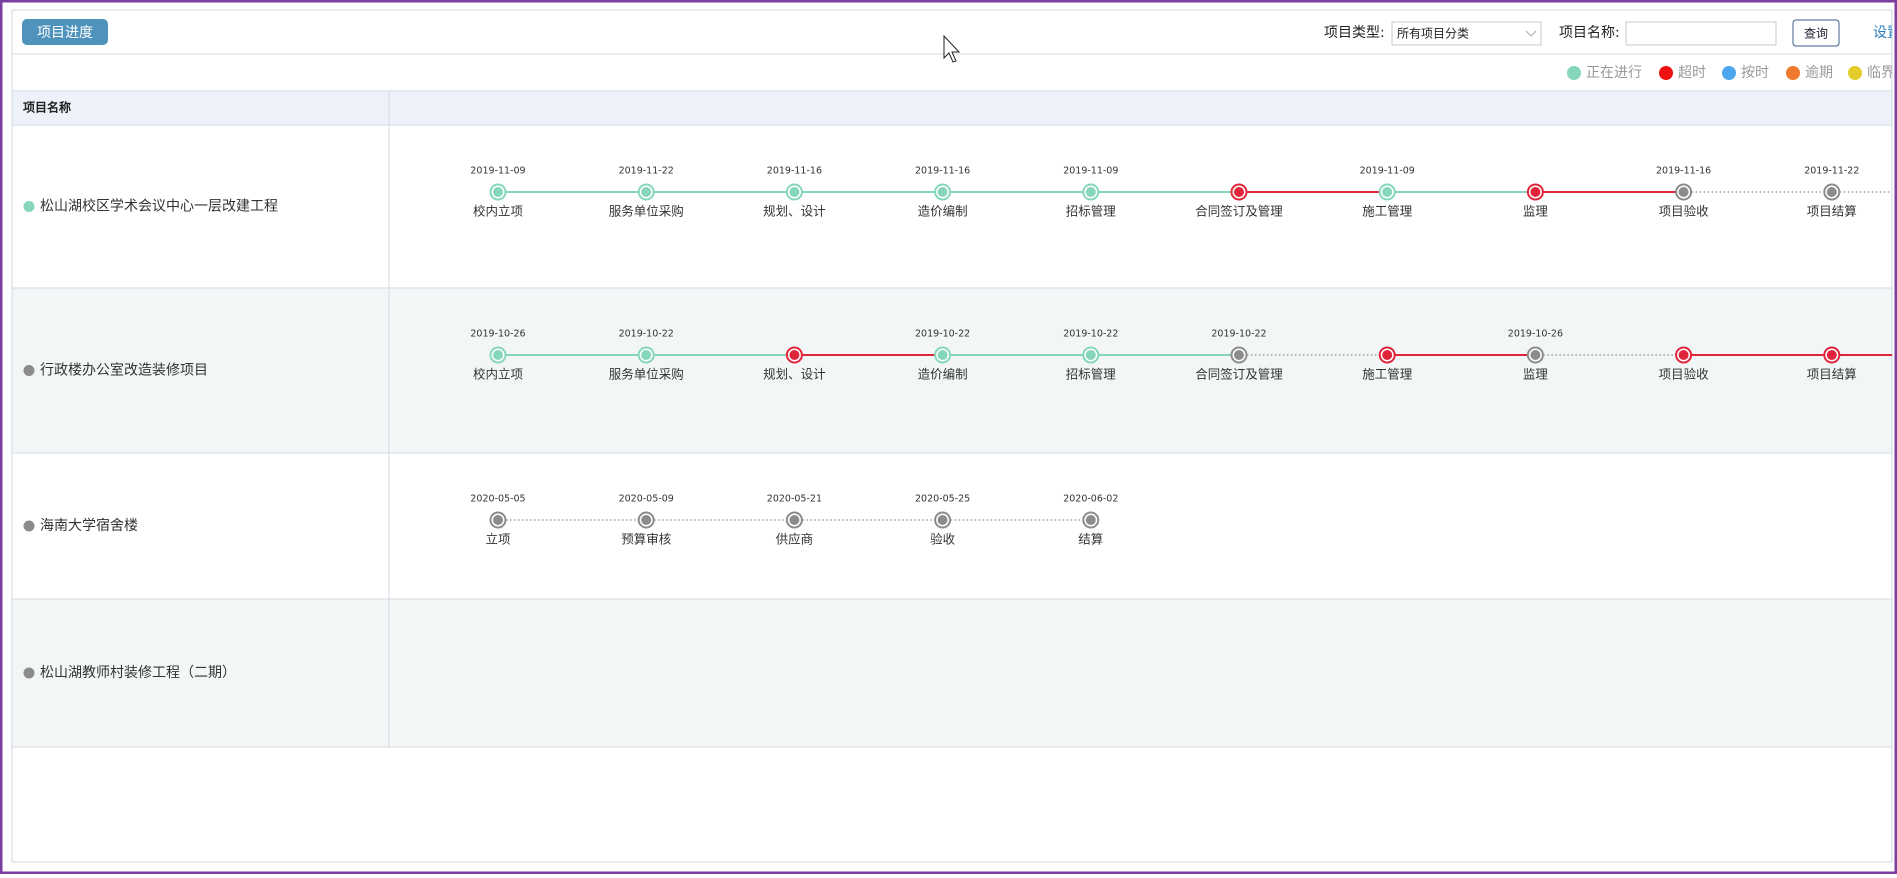 The width and height of the screenshot is (1897, 878). I want to click on tab-button, so click(65, 32).